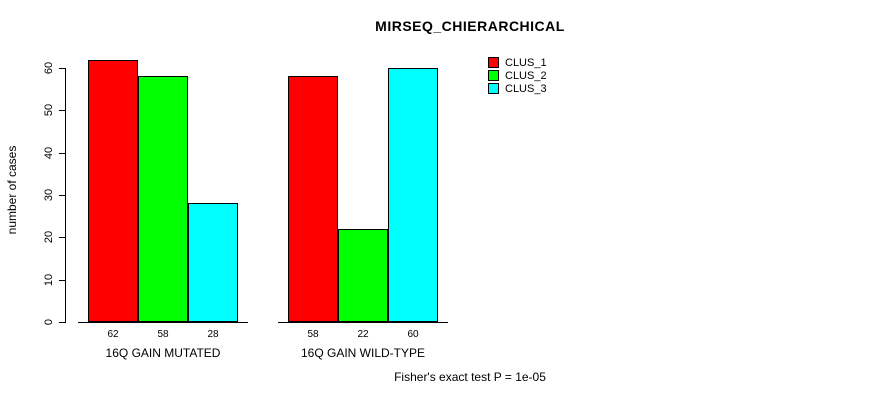  I want to click on y-axis-label: number of cases, so click(12, 190).